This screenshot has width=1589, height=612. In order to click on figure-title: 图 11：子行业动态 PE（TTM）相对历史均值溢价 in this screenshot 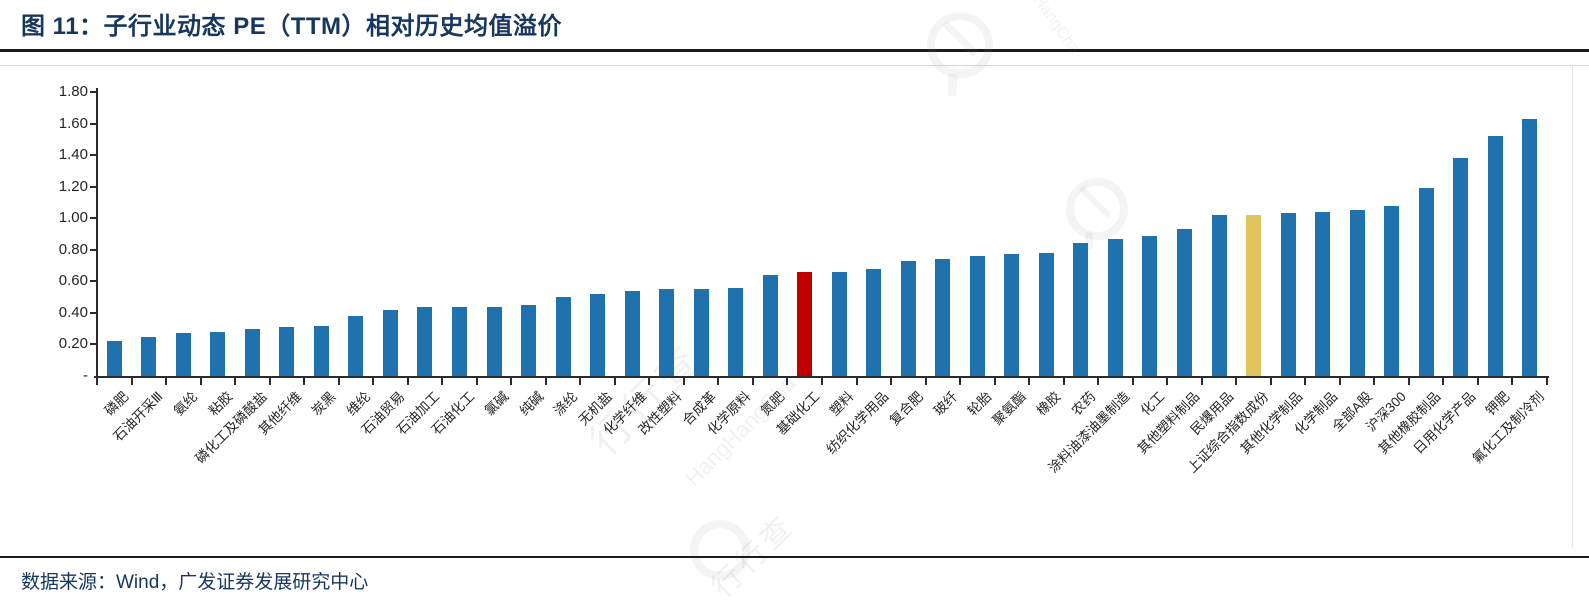, I will do `click(292, 26)`.